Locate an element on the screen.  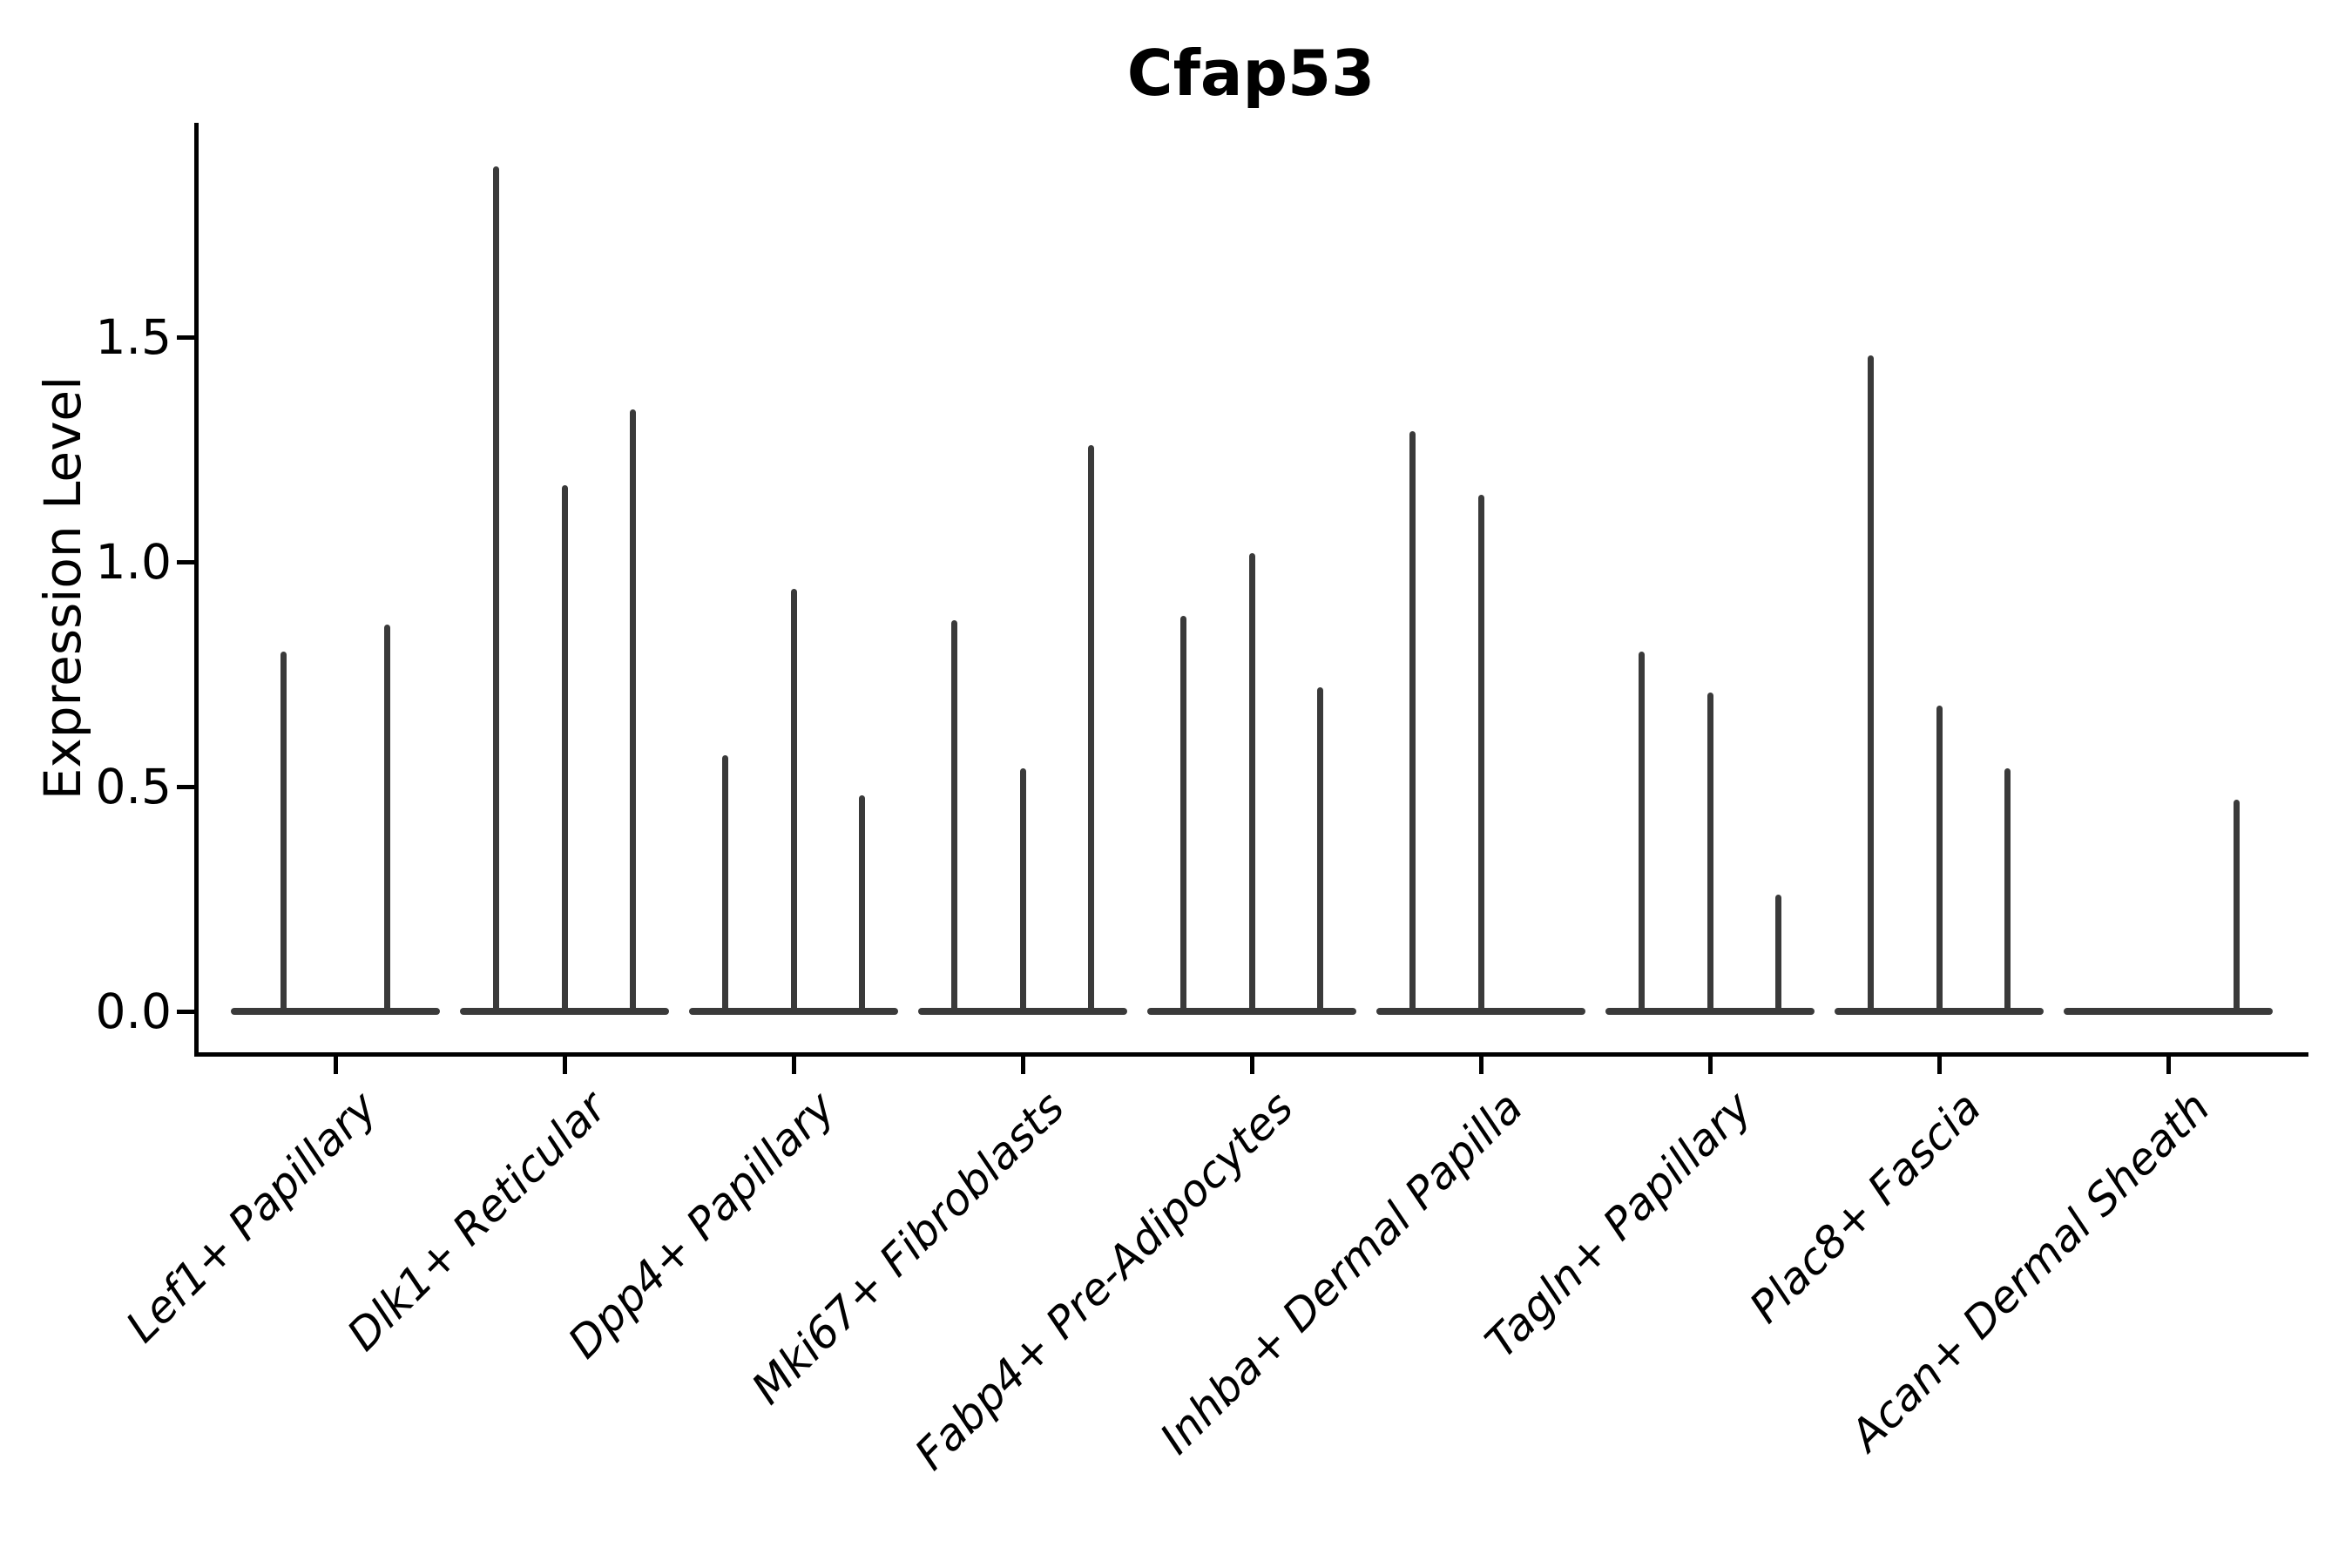
x-tick-label: Fabp4+ Pre-Adipocytes is located at coordinates (1104, 1281).